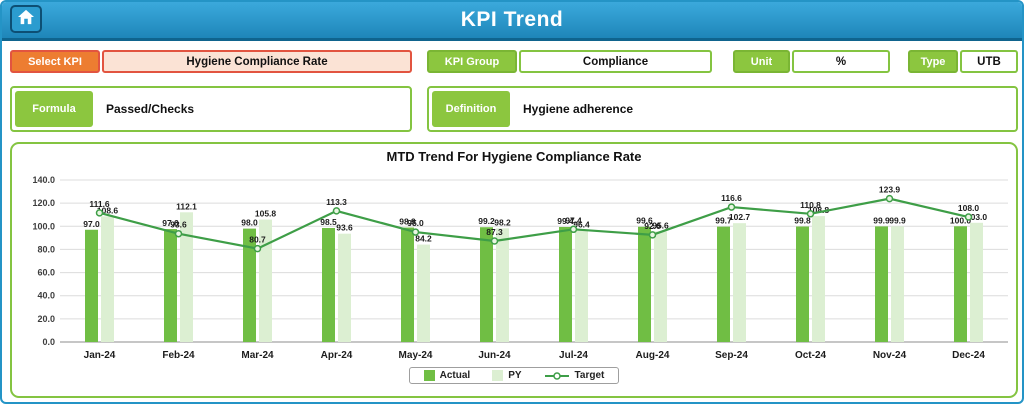 This screenshot has width=1024, height=404. What do you see at coordinates (416, 355) in the screenshot?
I see `svg-text: May-24` at bounding box center [416, 355].